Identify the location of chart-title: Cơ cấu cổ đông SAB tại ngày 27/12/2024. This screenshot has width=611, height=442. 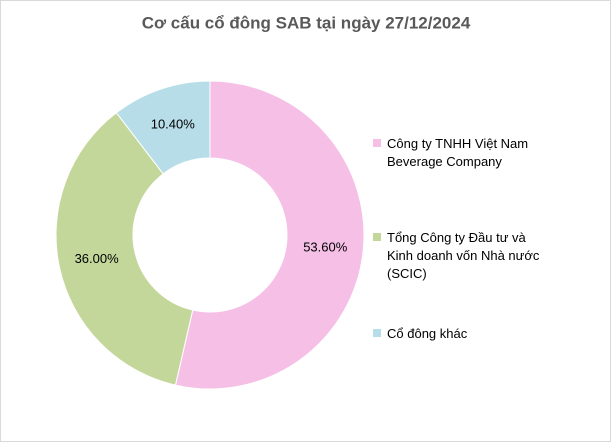
(306, 22).